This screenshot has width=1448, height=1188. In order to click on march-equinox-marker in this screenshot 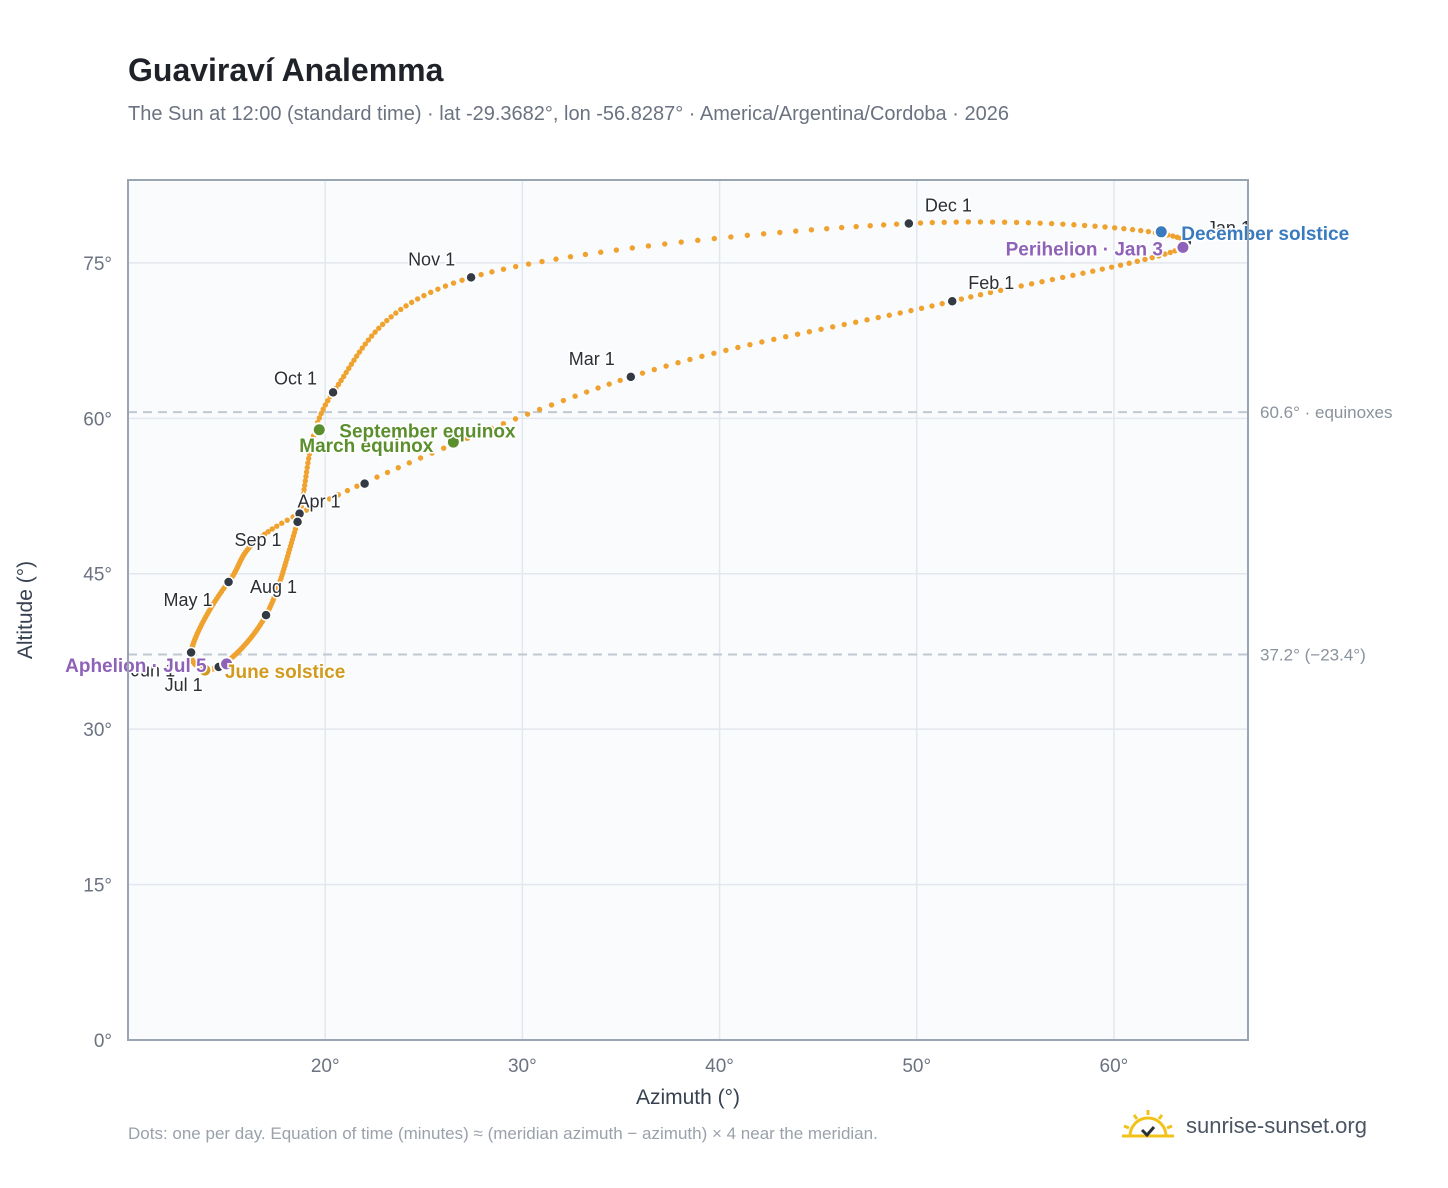, I will do `click(453, 442)`.